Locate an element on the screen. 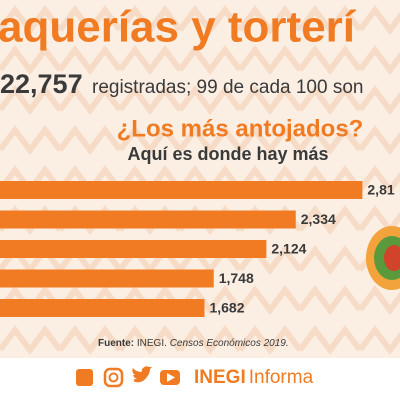  brand: INEGI Informa is located at coordinates (254, 377).